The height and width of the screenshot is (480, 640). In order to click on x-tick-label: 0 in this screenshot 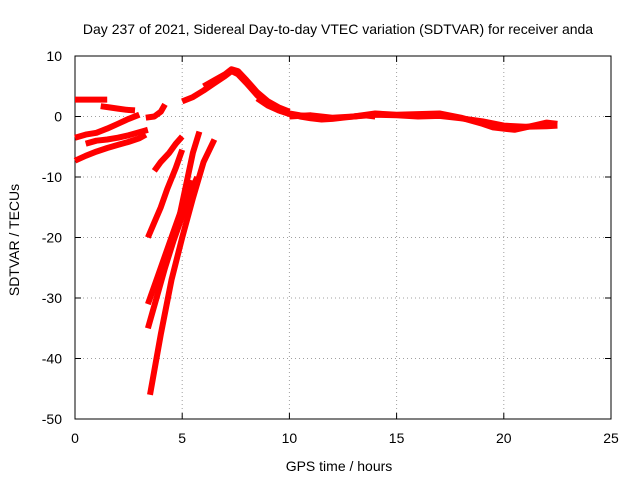, I will do `click(75, 438)`.